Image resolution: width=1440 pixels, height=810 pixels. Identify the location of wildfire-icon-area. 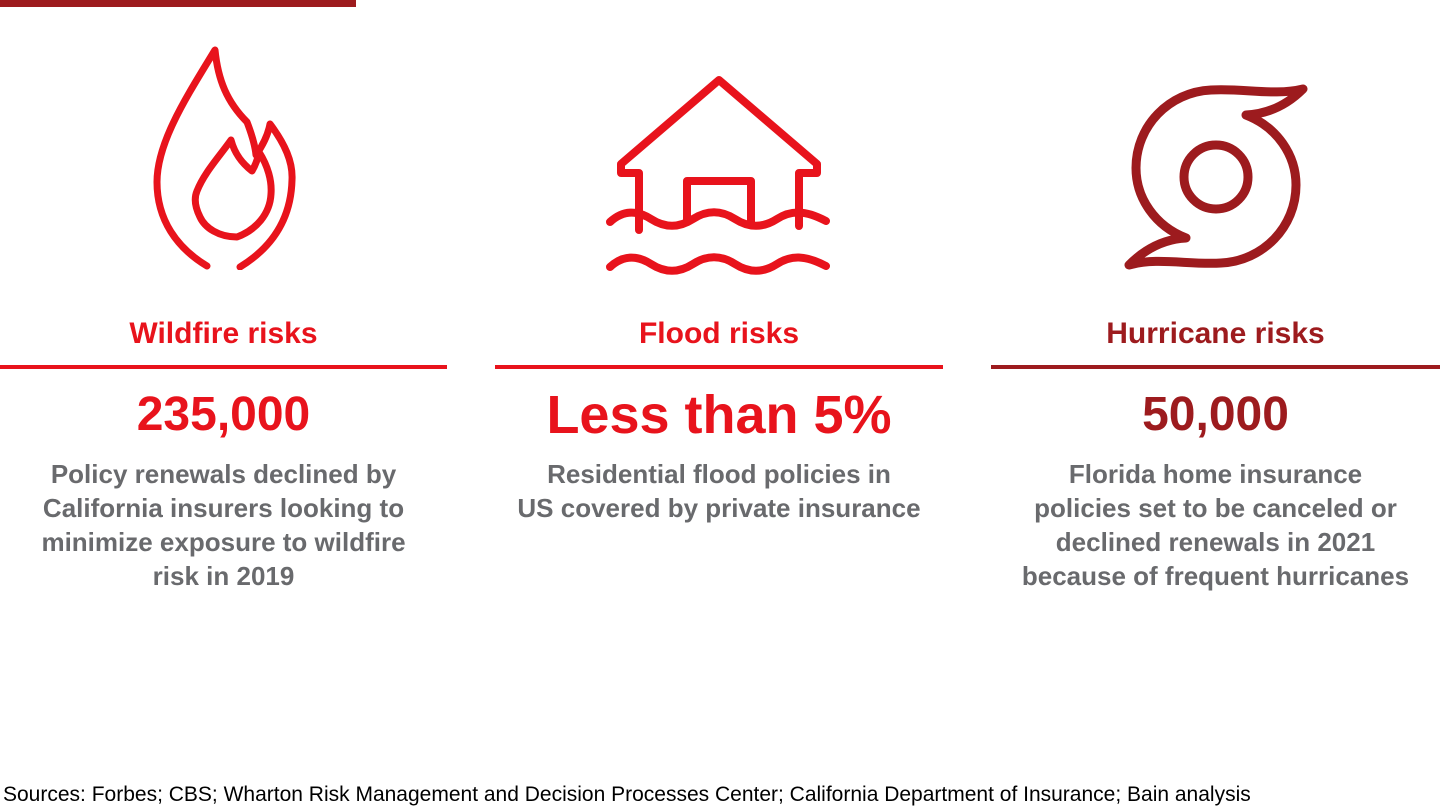
(223, 155).